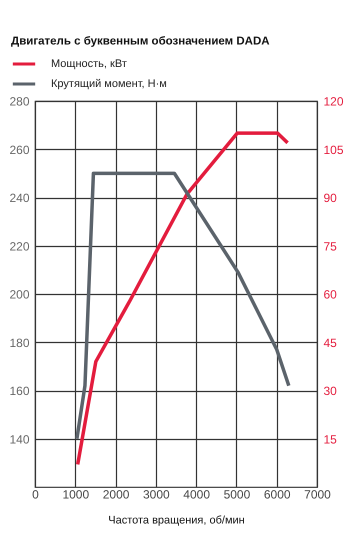 The width and height of the screenshot is (347, 536). Describe the element at coordinates (89, 64) in the screenshot. I see `legend-label: Мощность, кВт` at that location.